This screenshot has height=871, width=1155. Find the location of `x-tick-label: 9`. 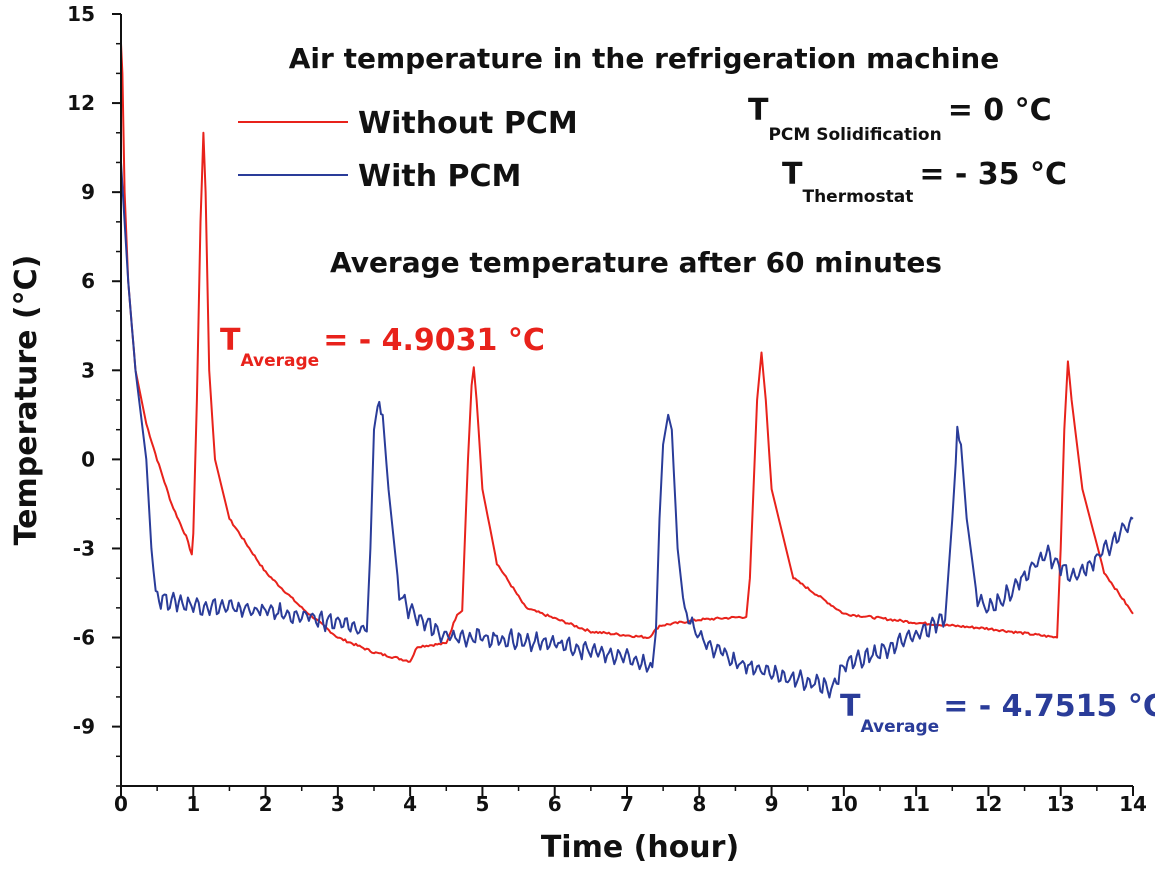

x-tick-label: 9 is located at coordinates (772, 804).